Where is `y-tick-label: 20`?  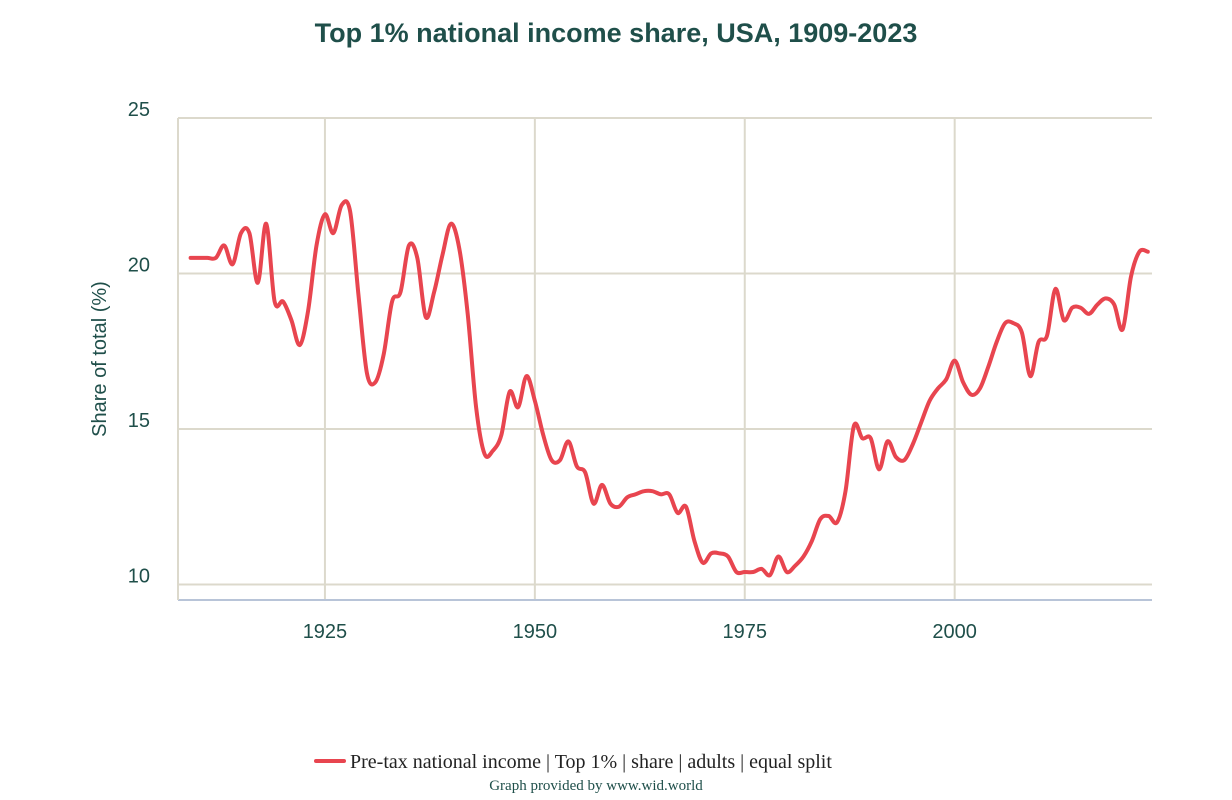
y-tick-label: 20 is located at coordinates (139, 265).